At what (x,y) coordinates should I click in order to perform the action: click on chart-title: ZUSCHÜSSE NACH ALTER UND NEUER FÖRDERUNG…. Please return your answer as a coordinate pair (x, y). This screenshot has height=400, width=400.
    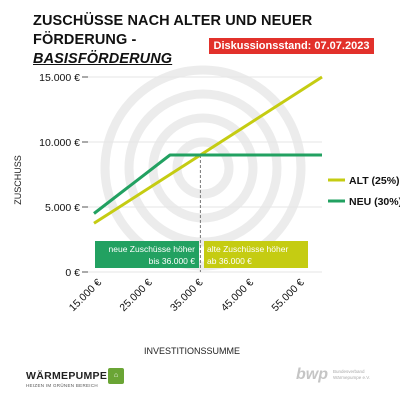
    Looking at the image, I should click on (216, 40).